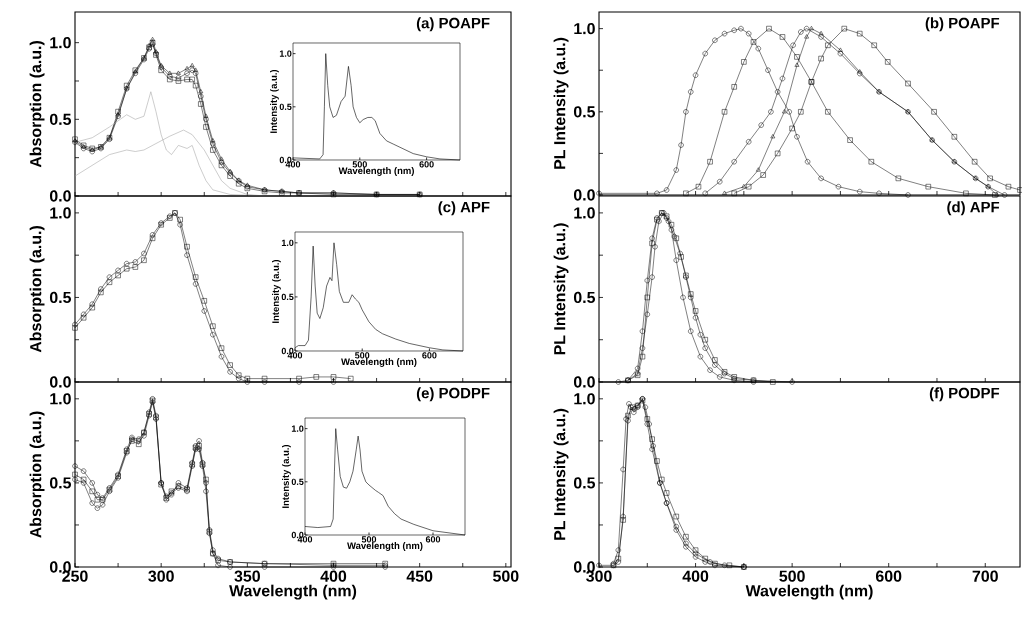  What do you see at coordinates (161, 576) in the screenshot?
I see `x-tick-label: 300` at bounding box center [161, 576].